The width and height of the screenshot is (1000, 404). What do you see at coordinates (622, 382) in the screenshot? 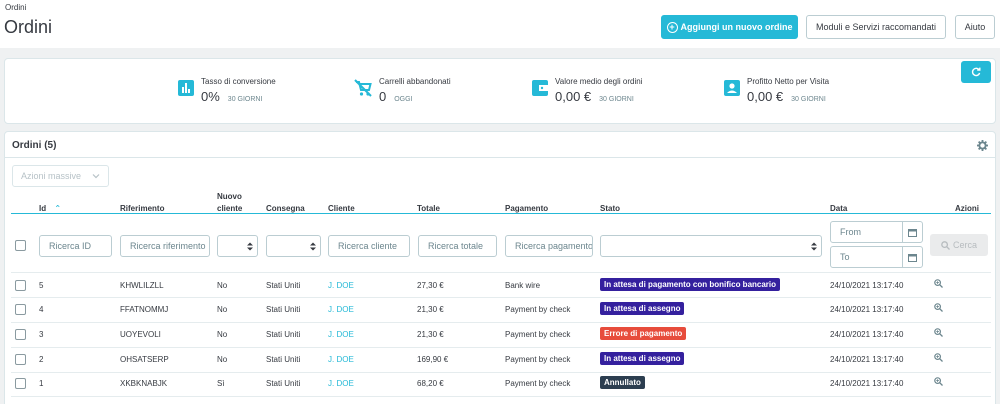
I see `status-badge: Annullato` at bounding box center [622, 382].